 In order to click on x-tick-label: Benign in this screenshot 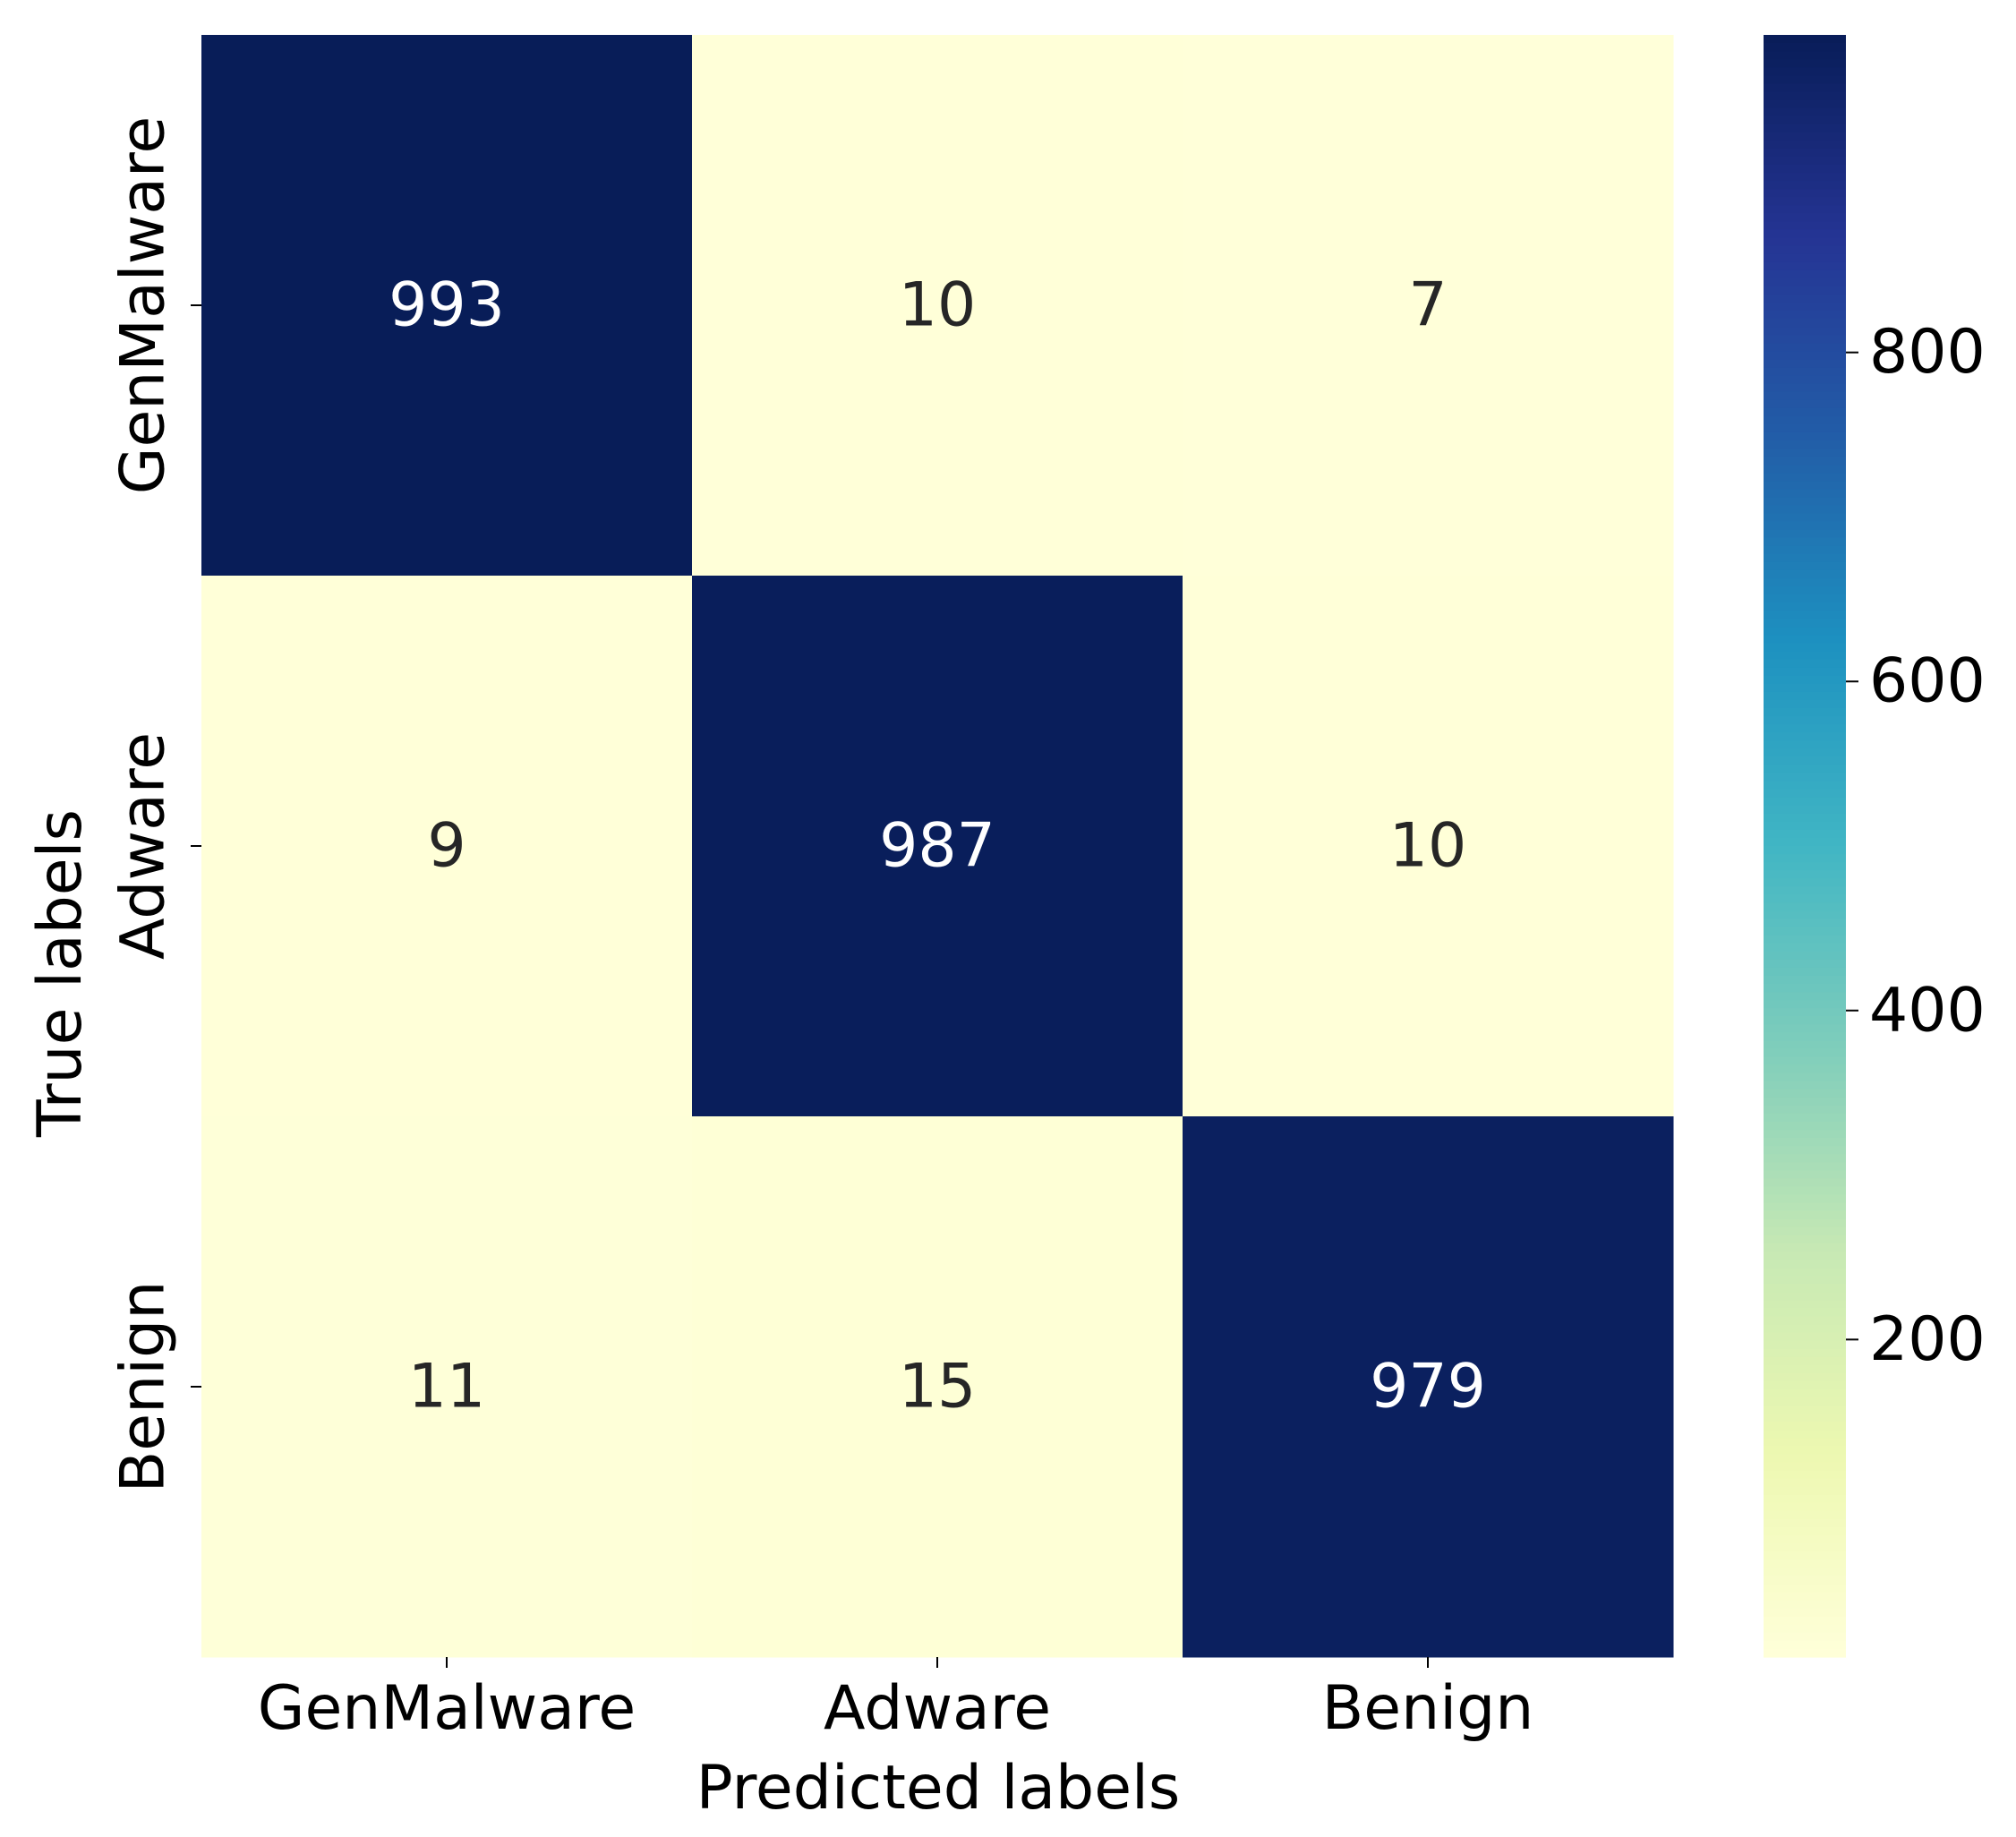, I will do `click(1428, 1708)`.